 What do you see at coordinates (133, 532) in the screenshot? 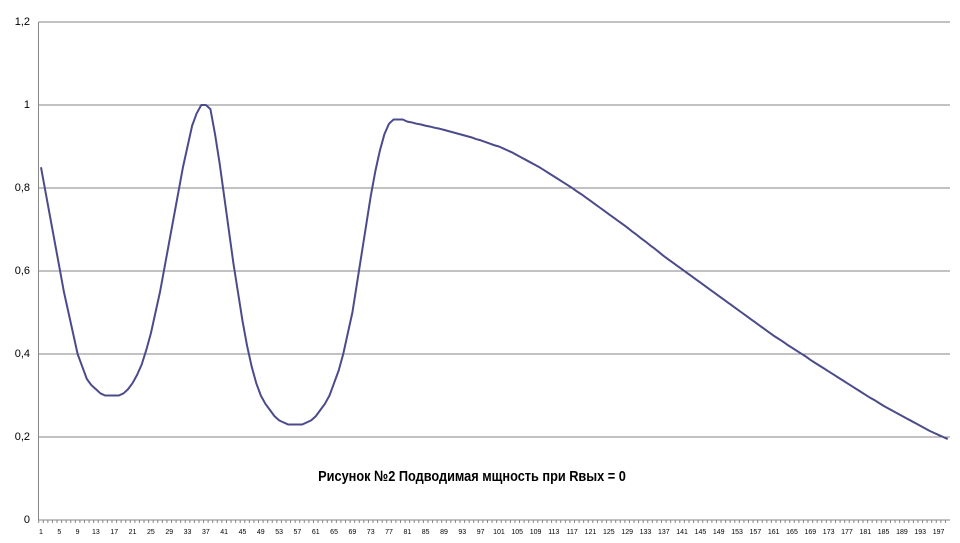
I see `x-tick-label: 21` at bounding box center [133, 532].